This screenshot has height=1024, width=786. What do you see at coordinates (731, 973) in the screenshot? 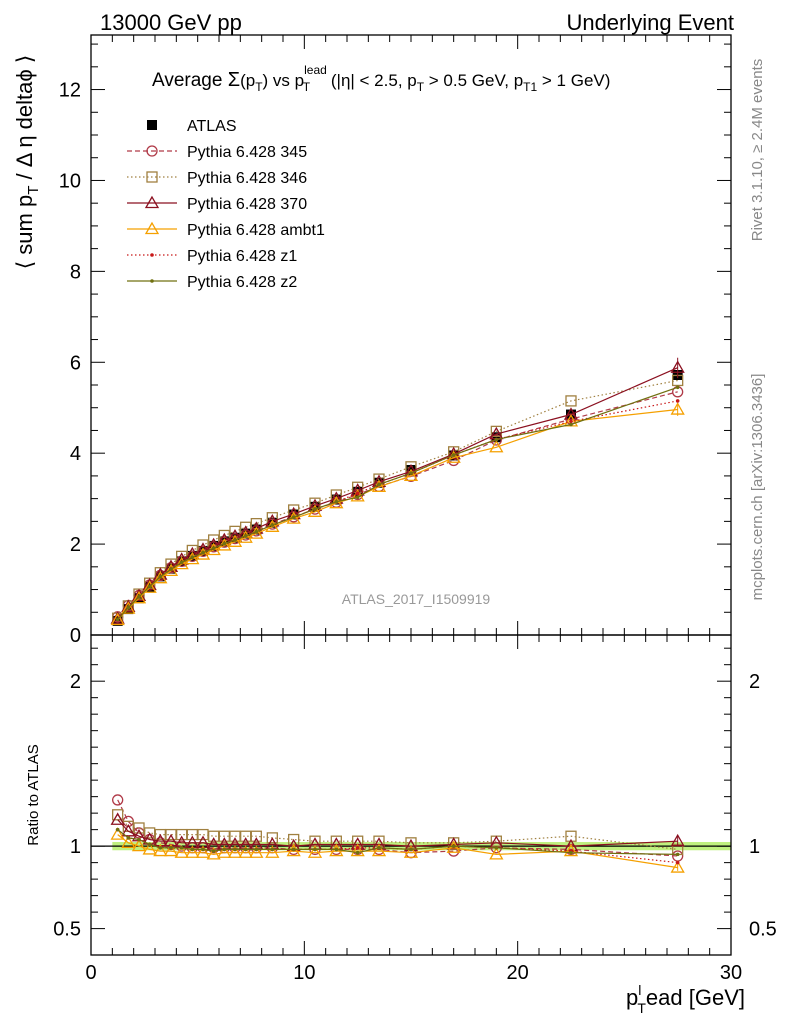
I see `x-tick-label: 30` at bounding box center [731, 973].